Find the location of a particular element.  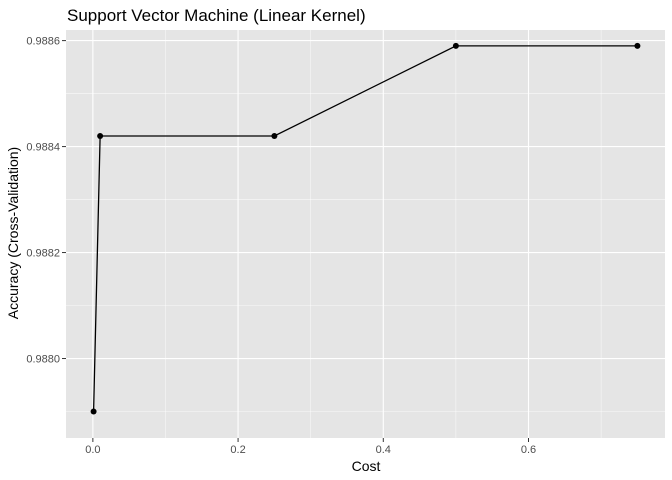

y-tick-label: 0.9882 is located at coordinates (43, 254).